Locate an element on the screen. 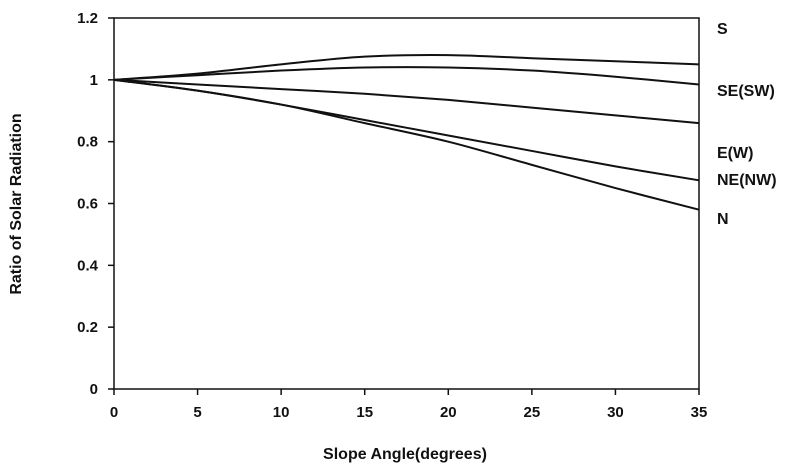  series-labels: S SE(SW) E(W) NE(NW) N is located at coordinates (747, 124).